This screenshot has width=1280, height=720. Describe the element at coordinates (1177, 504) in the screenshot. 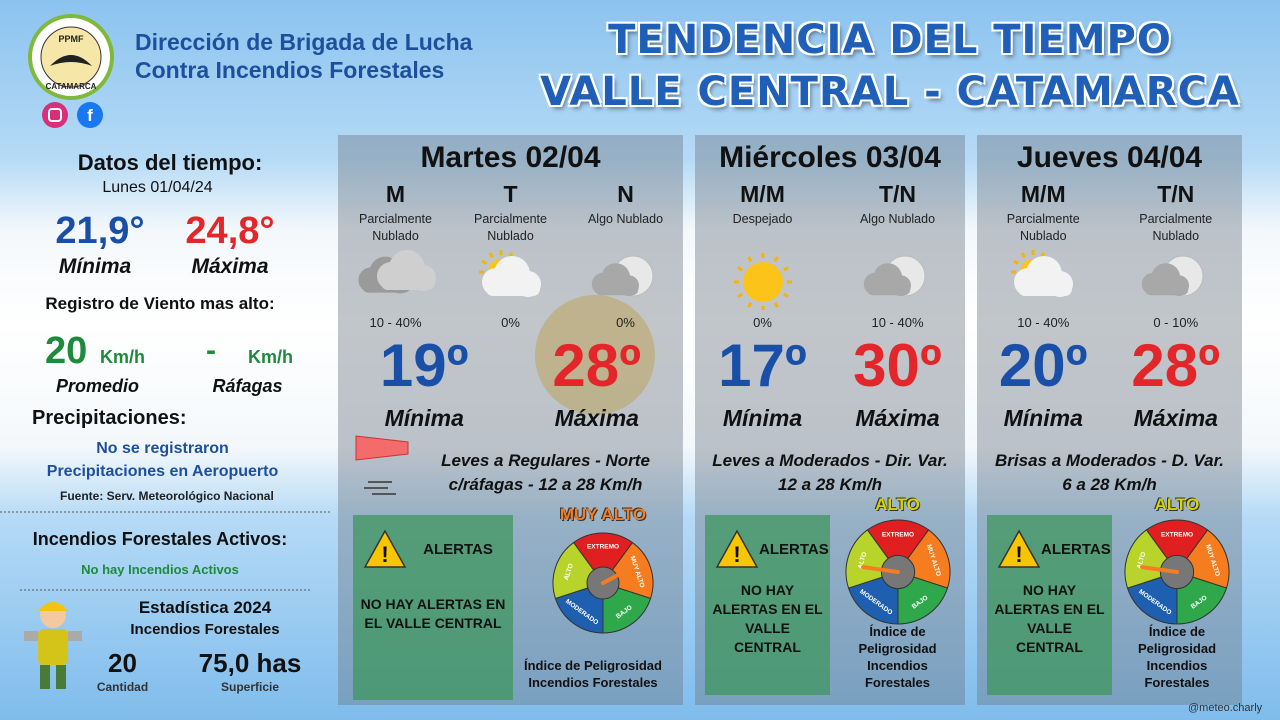

I see `danger-level: ALTO` at that location.